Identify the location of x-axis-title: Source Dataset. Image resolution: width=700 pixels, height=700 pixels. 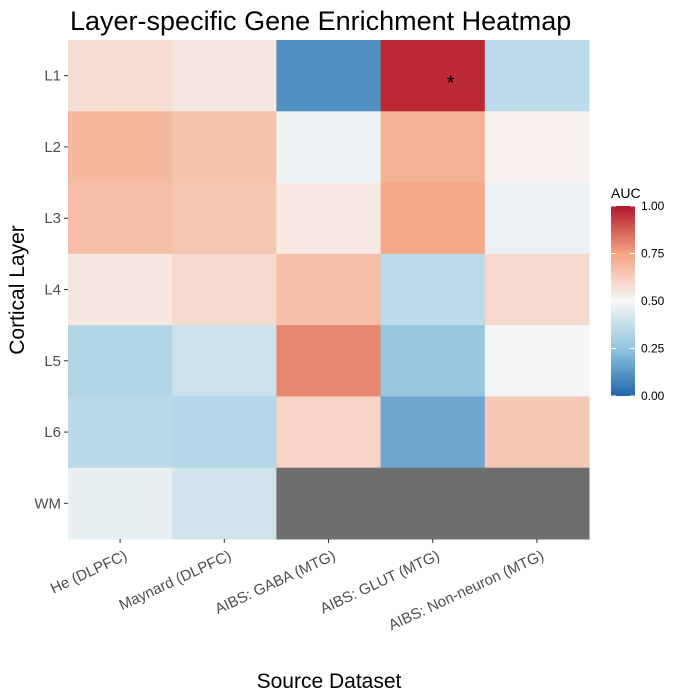
(329, 681).